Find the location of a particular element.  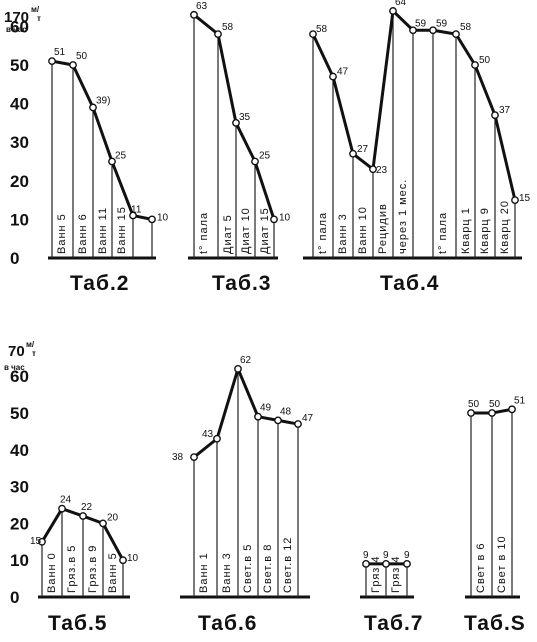

y-tick-label: 50 is located at coordinates (19, 65).